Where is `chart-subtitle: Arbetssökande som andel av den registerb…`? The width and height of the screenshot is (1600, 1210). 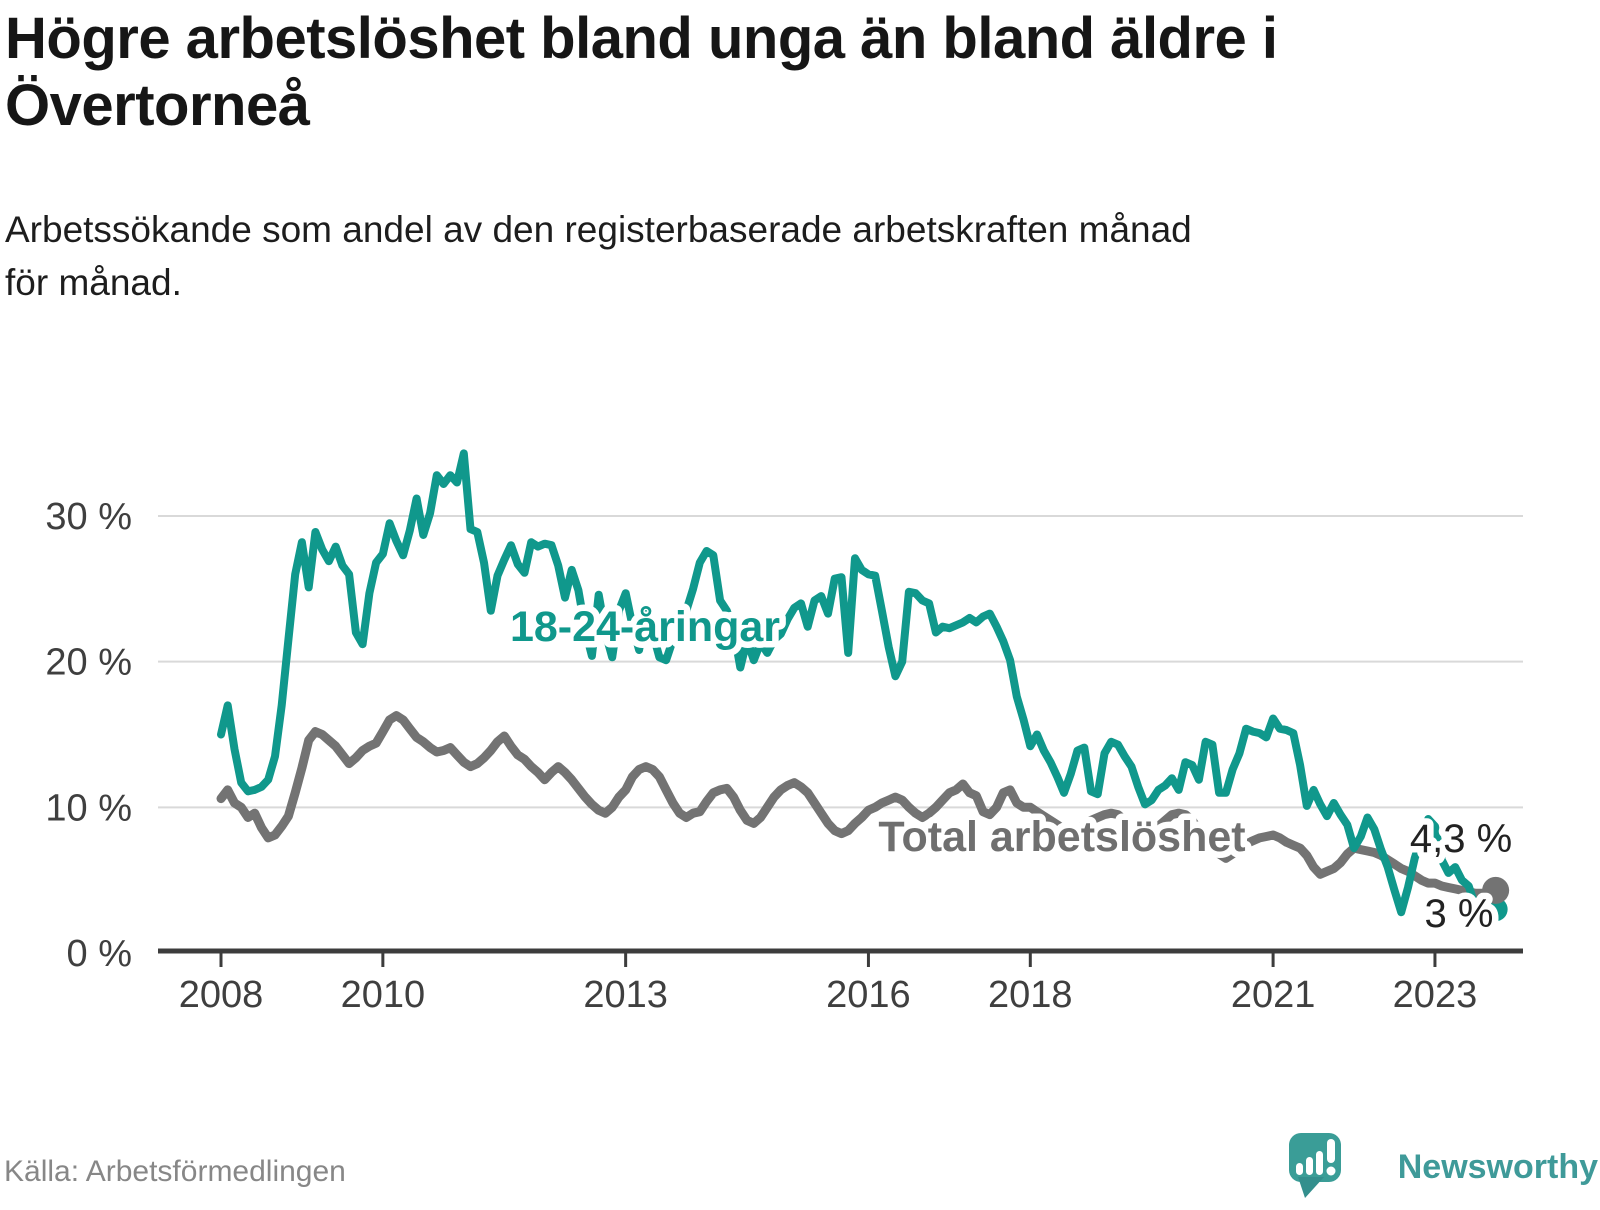 chart-subtitle: Arbetssökande som andel av den registerb… is located at coordinates (785, 256).